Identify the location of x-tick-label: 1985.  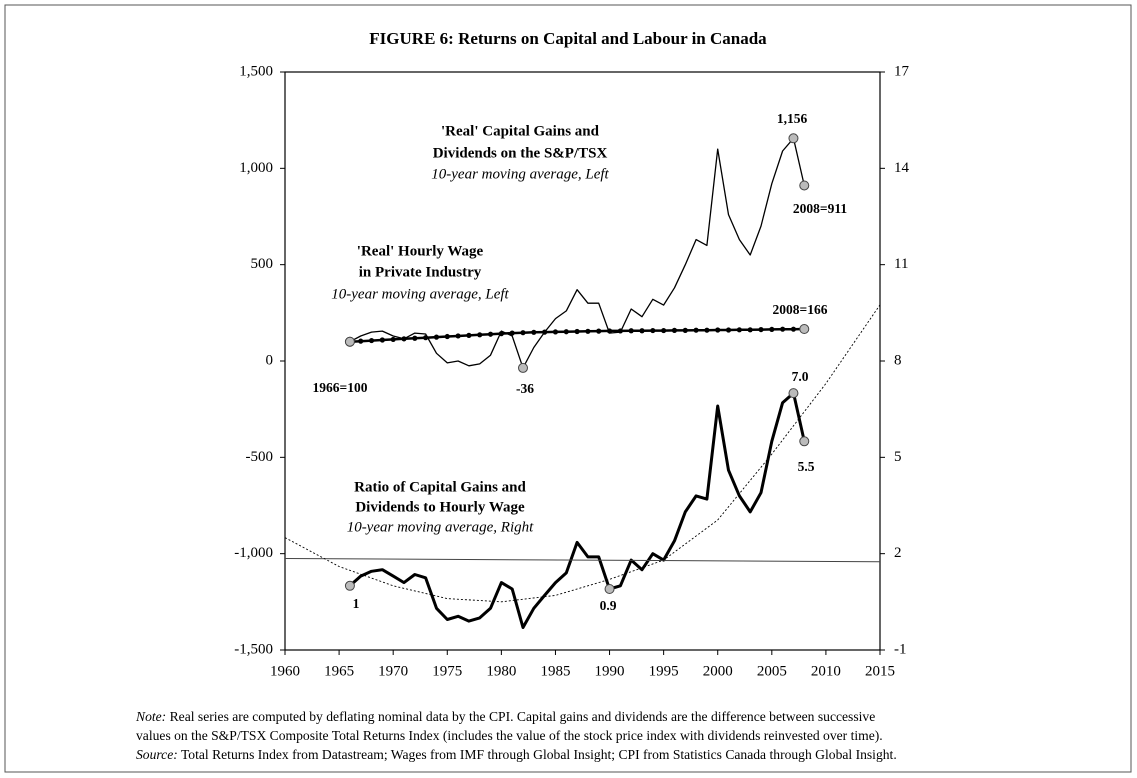
(555, 671).